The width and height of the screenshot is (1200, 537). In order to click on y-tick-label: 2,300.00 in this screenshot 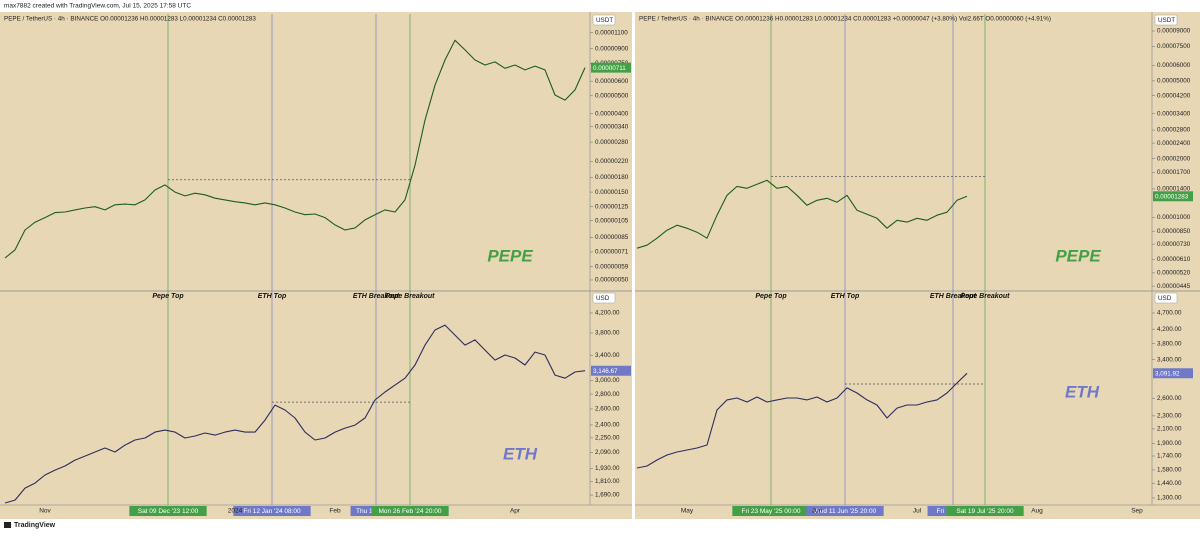, I will do `click(1169, 416)`.